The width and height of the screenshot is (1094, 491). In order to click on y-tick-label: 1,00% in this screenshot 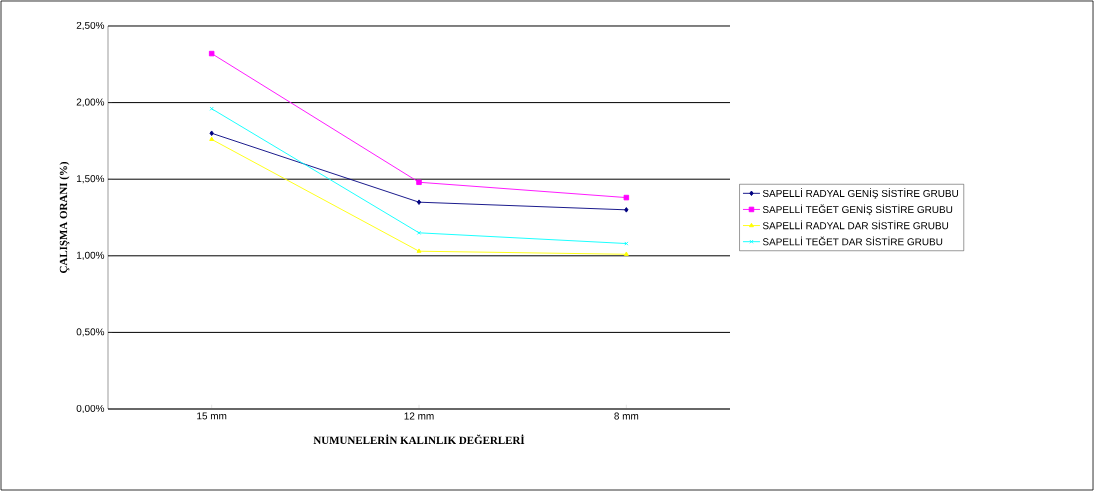, I will do `click(91, 255)`.